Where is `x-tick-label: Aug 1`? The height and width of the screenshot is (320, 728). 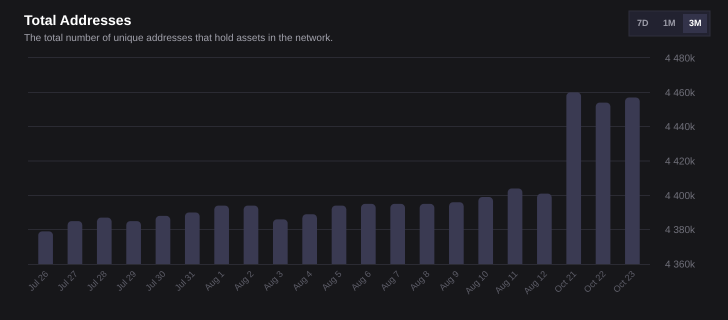 x-tick-label: Aug 1 is located at coordinates (214, 280).